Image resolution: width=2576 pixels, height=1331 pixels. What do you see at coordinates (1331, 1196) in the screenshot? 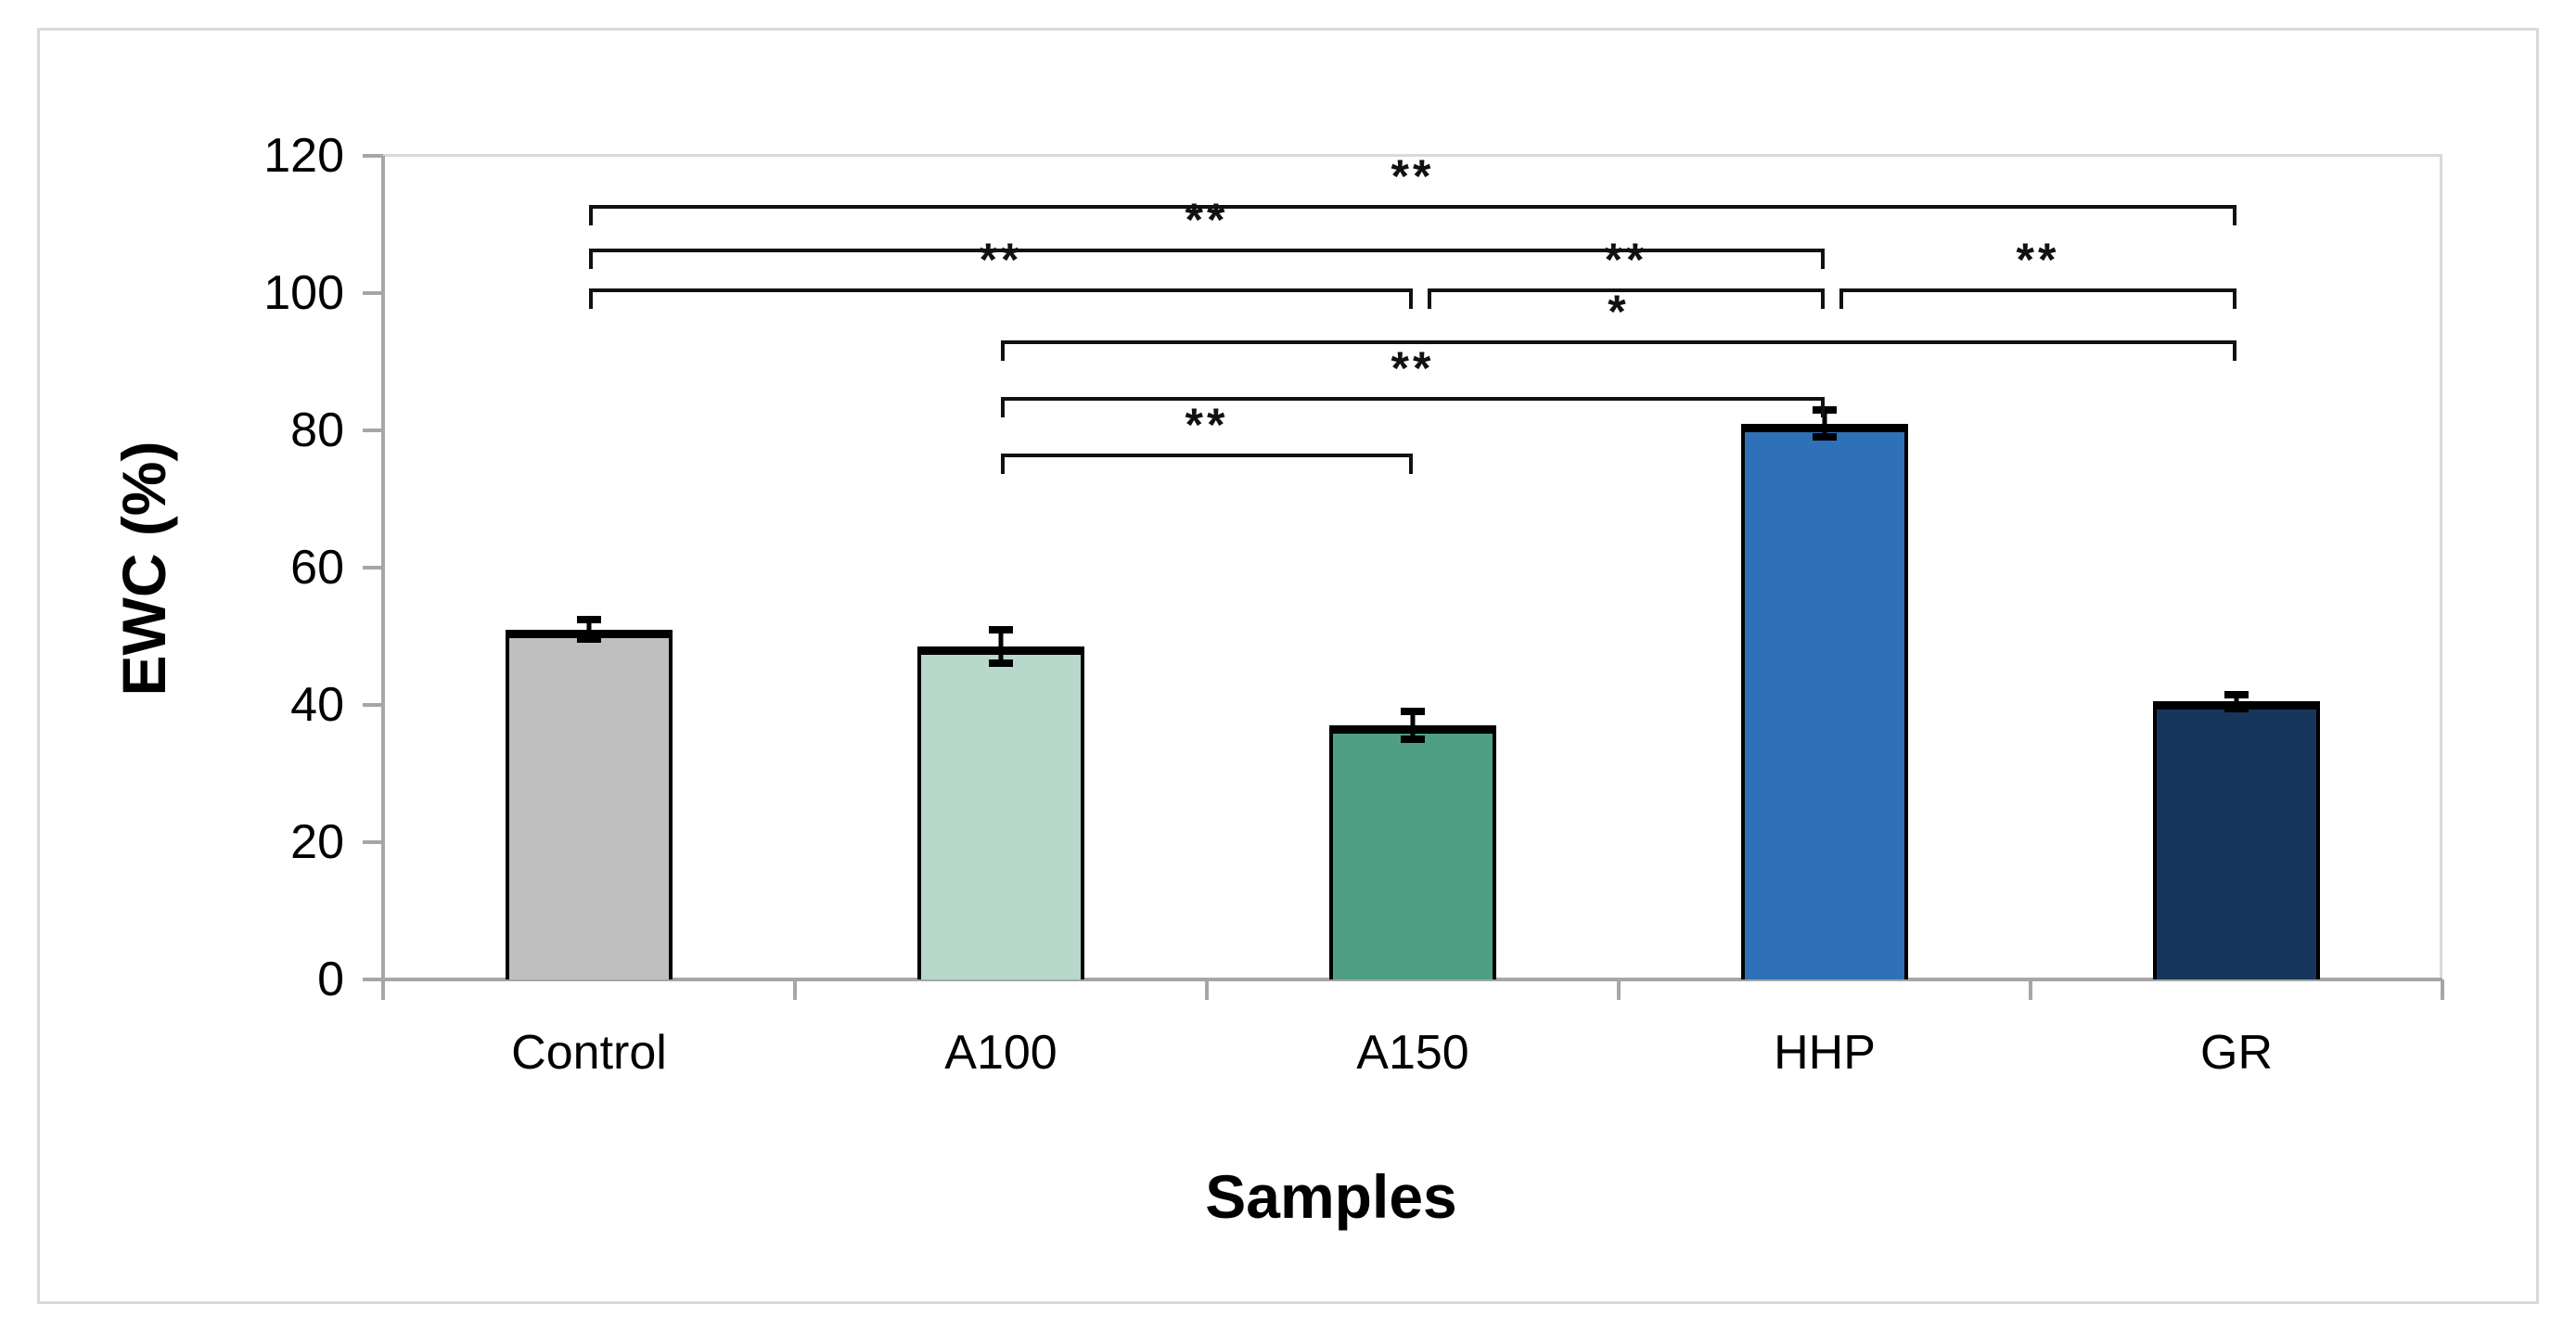
I see `x-axis-title: Samples` at bounding box center [1331, 1196].